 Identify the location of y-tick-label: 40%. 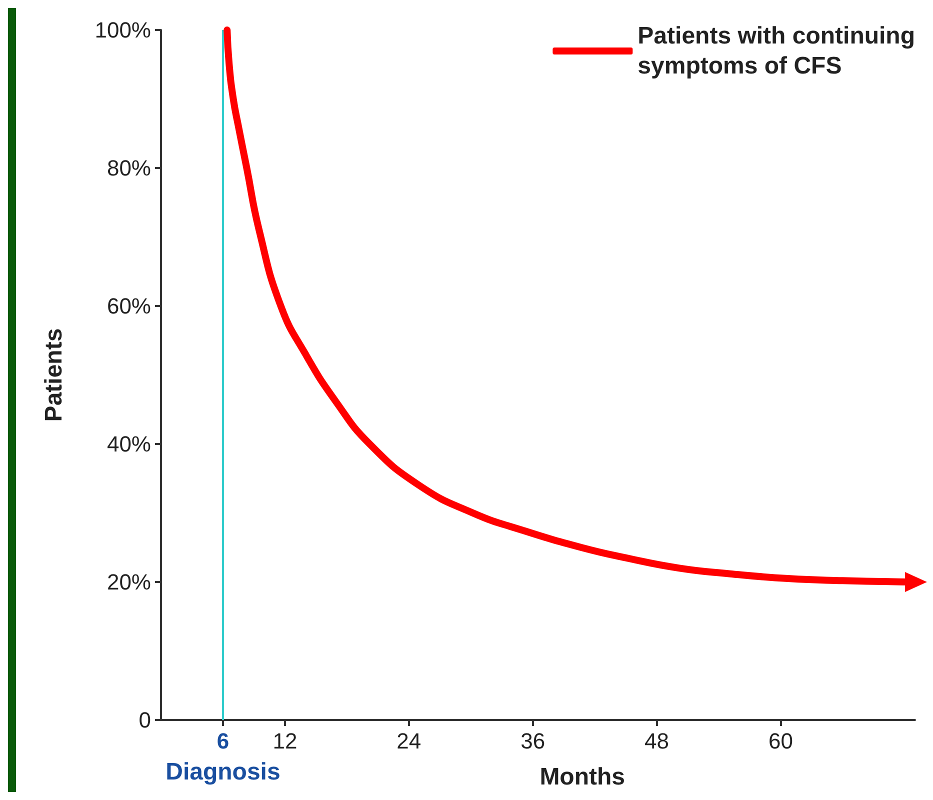
(128, 444).